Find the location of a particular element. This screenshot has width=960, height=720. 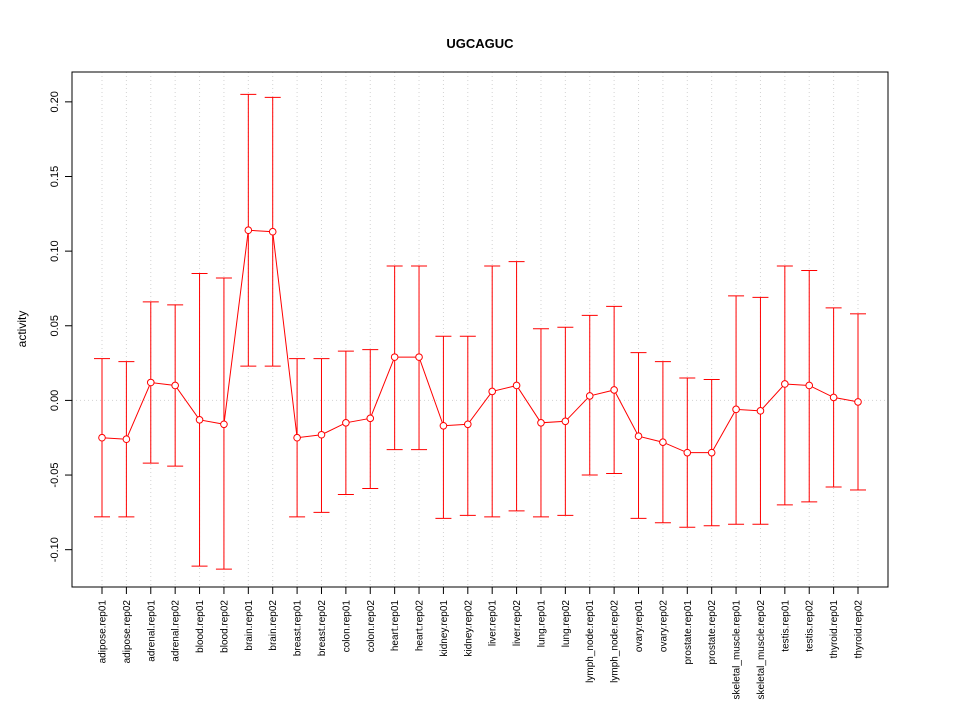

y-axis-label: activity is located at coordinates (22, 329).